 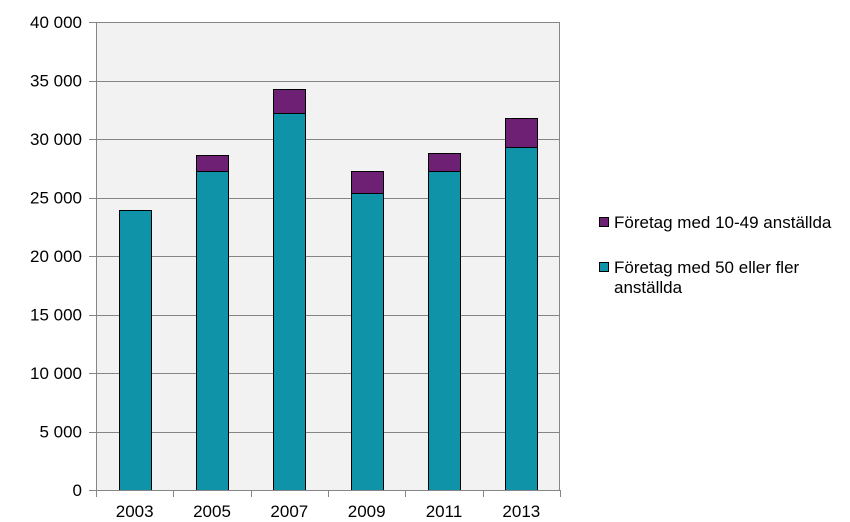 I want to click on x-tick-label: 2005, so click(x=212, y=511).